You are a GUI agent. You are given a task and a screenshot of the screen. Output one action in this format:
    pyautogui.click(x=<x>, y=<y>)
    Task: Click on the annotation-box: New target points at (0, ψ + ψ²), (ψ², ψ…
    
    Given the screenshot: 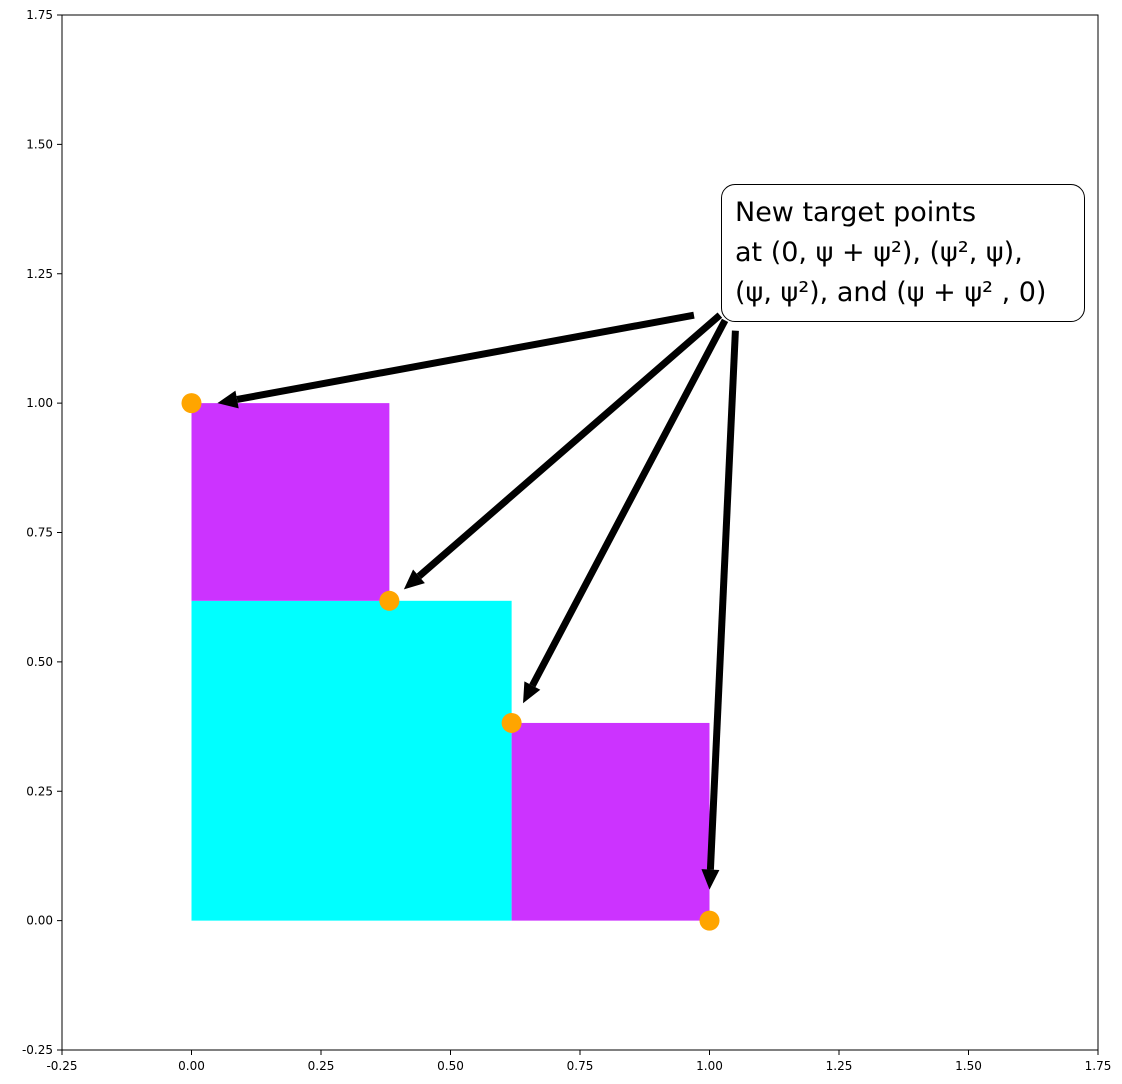 What is the action you would take?
    pyautogui.click(x=903, y=253)
    